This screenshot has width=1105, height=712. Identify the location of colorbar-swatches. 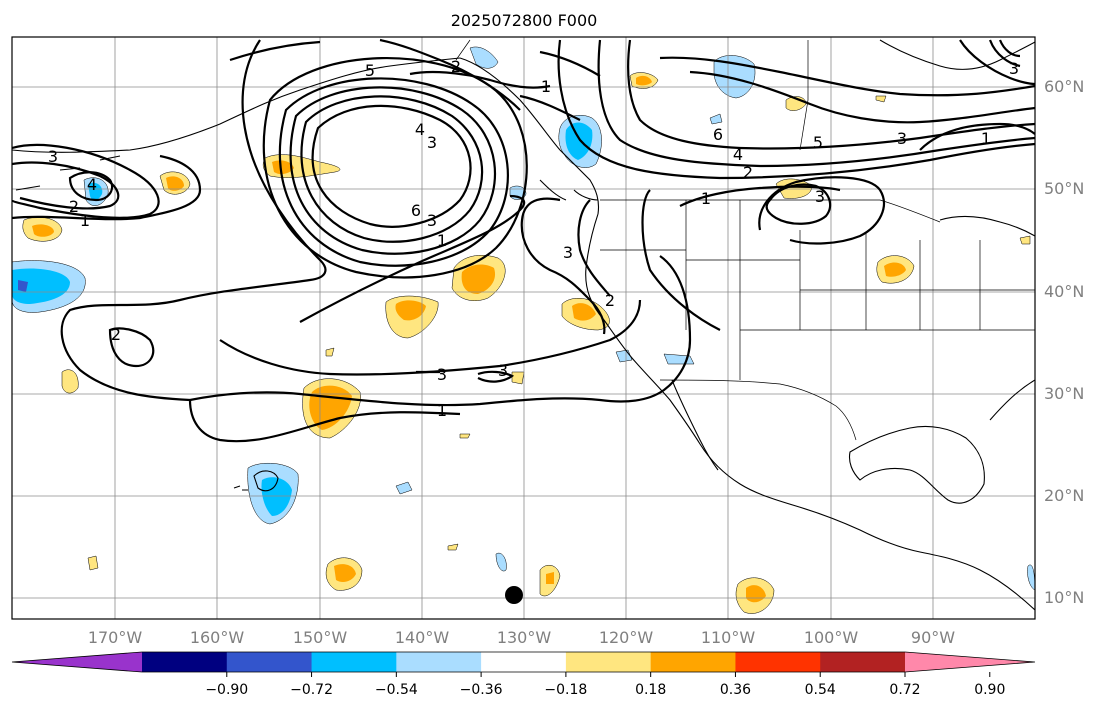
(523, 662).